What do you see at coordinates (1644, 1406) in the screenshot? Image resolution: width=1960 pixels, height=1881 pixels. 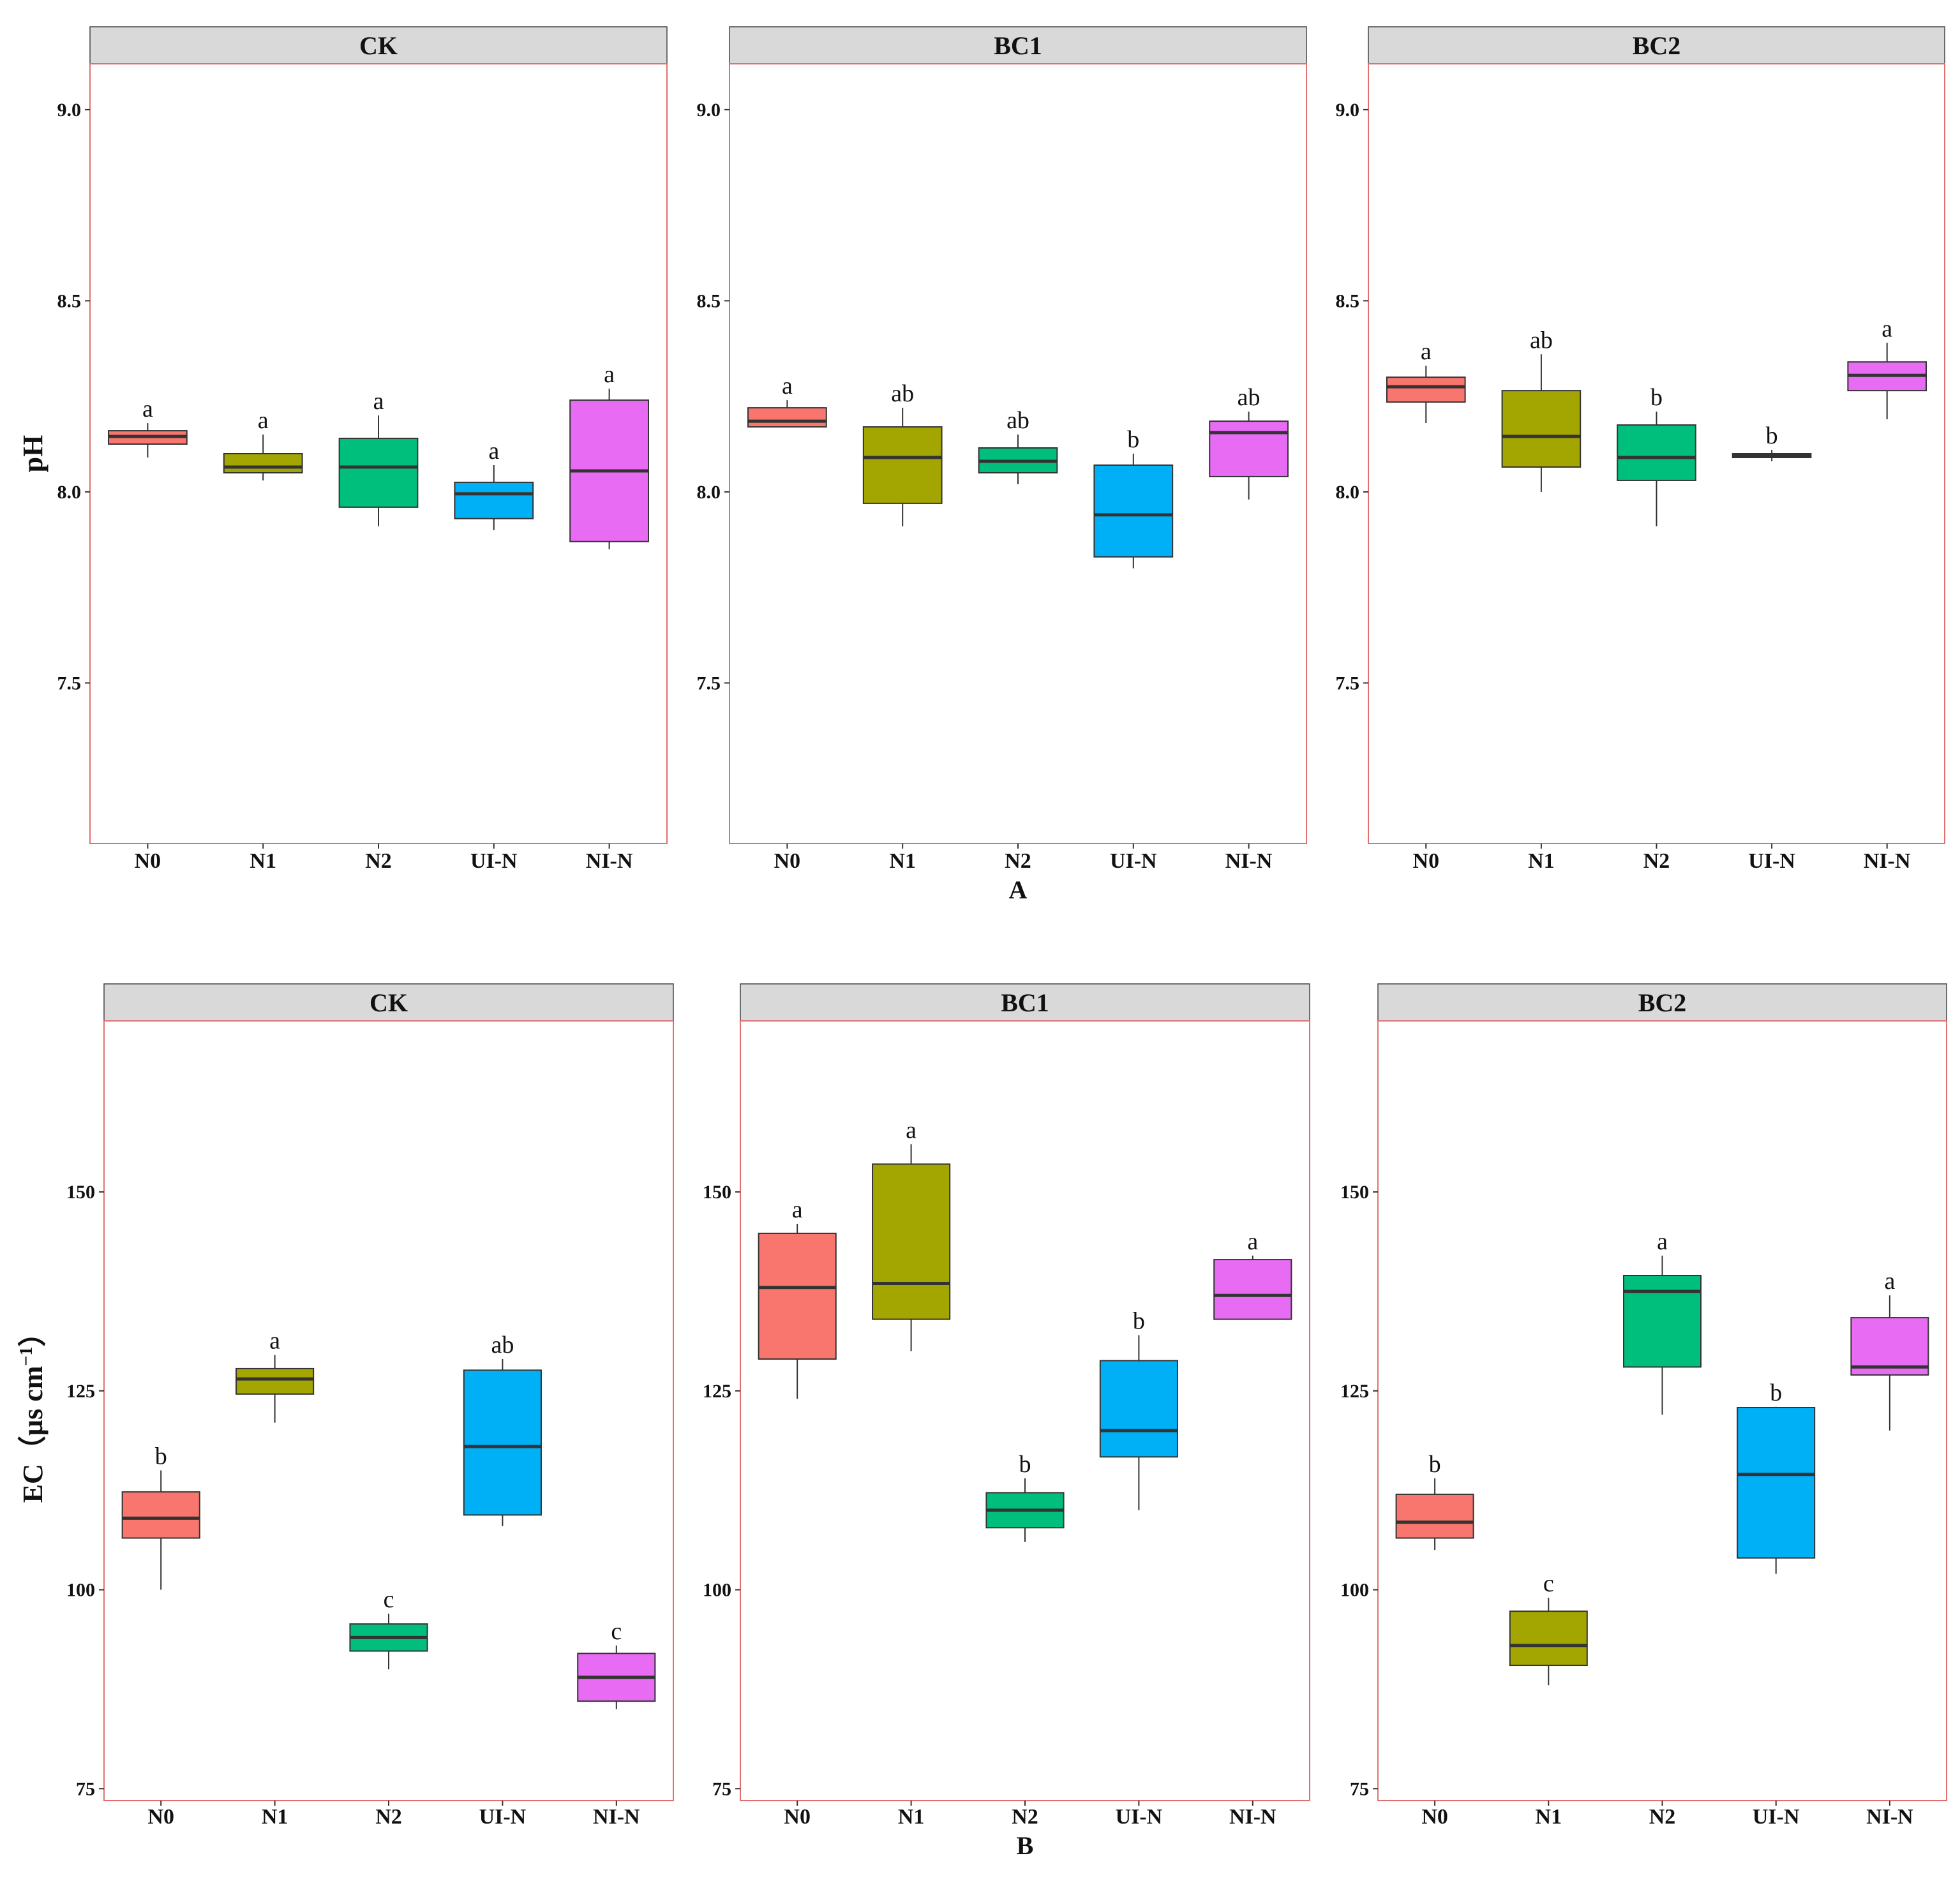 I see `panel-BC2: BC2 75 100 125 150 b N0 c N1 a N2 b UI-N a NI-N` at bounding box center [1644, 1406].